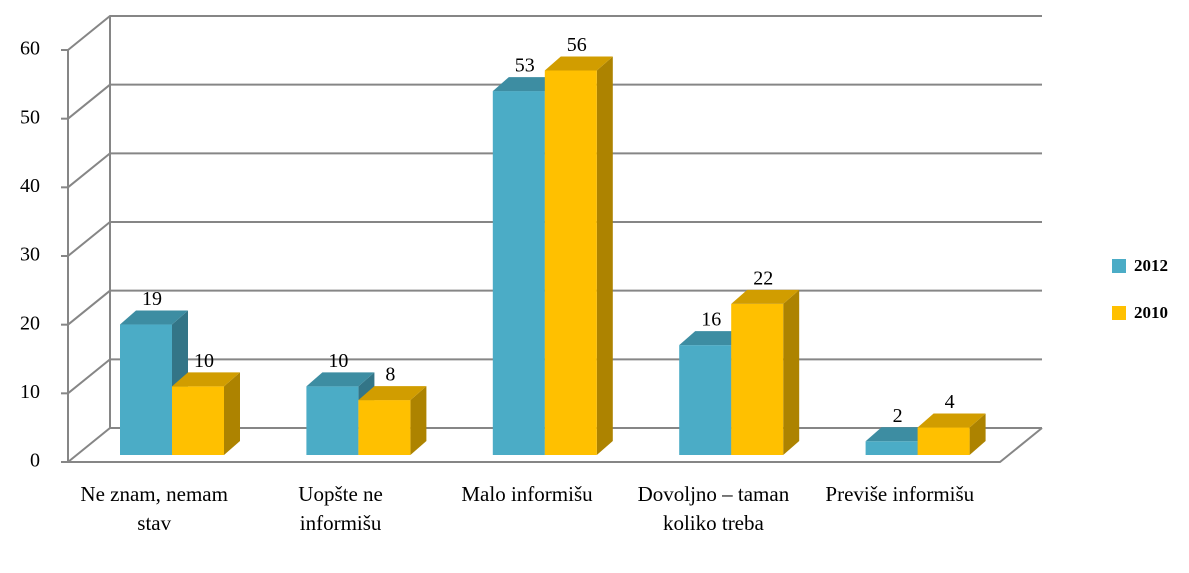  I want to click on y-tick-label: 30, so click(30, 255).